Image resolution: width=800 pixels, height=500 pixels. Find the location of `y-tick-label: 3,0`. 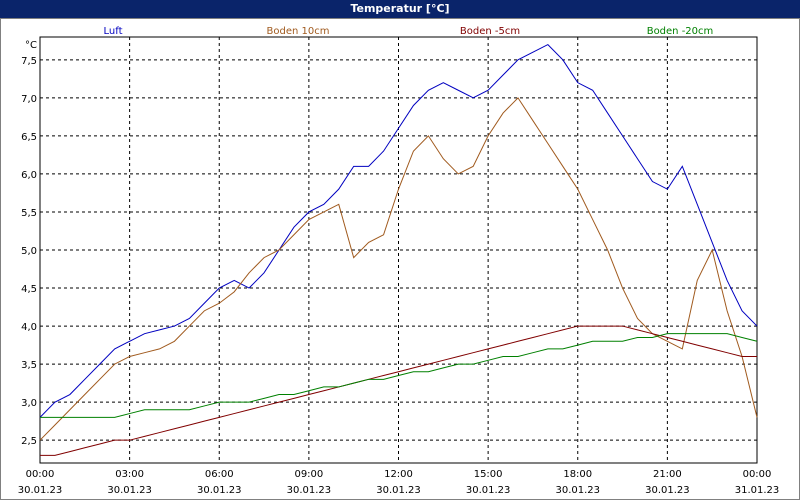

y-tick-label: 3,0 is located at coordinates (29, 403).